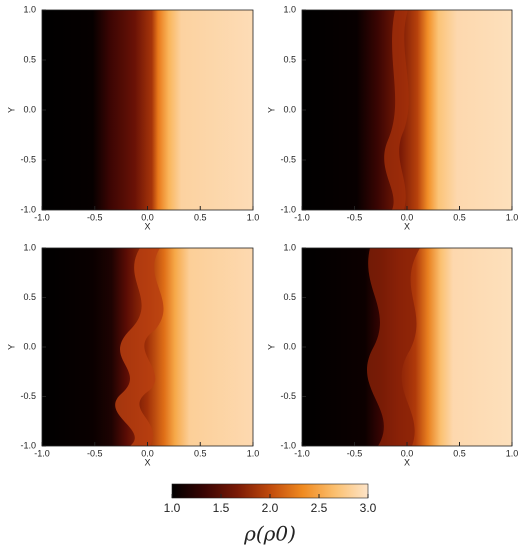 The width and height of the screenshot is (532, 550). Describe the element at coordinates (269, 534) in the screenshot. I see `colorbar-label: ρ(ρ0)` at that location.